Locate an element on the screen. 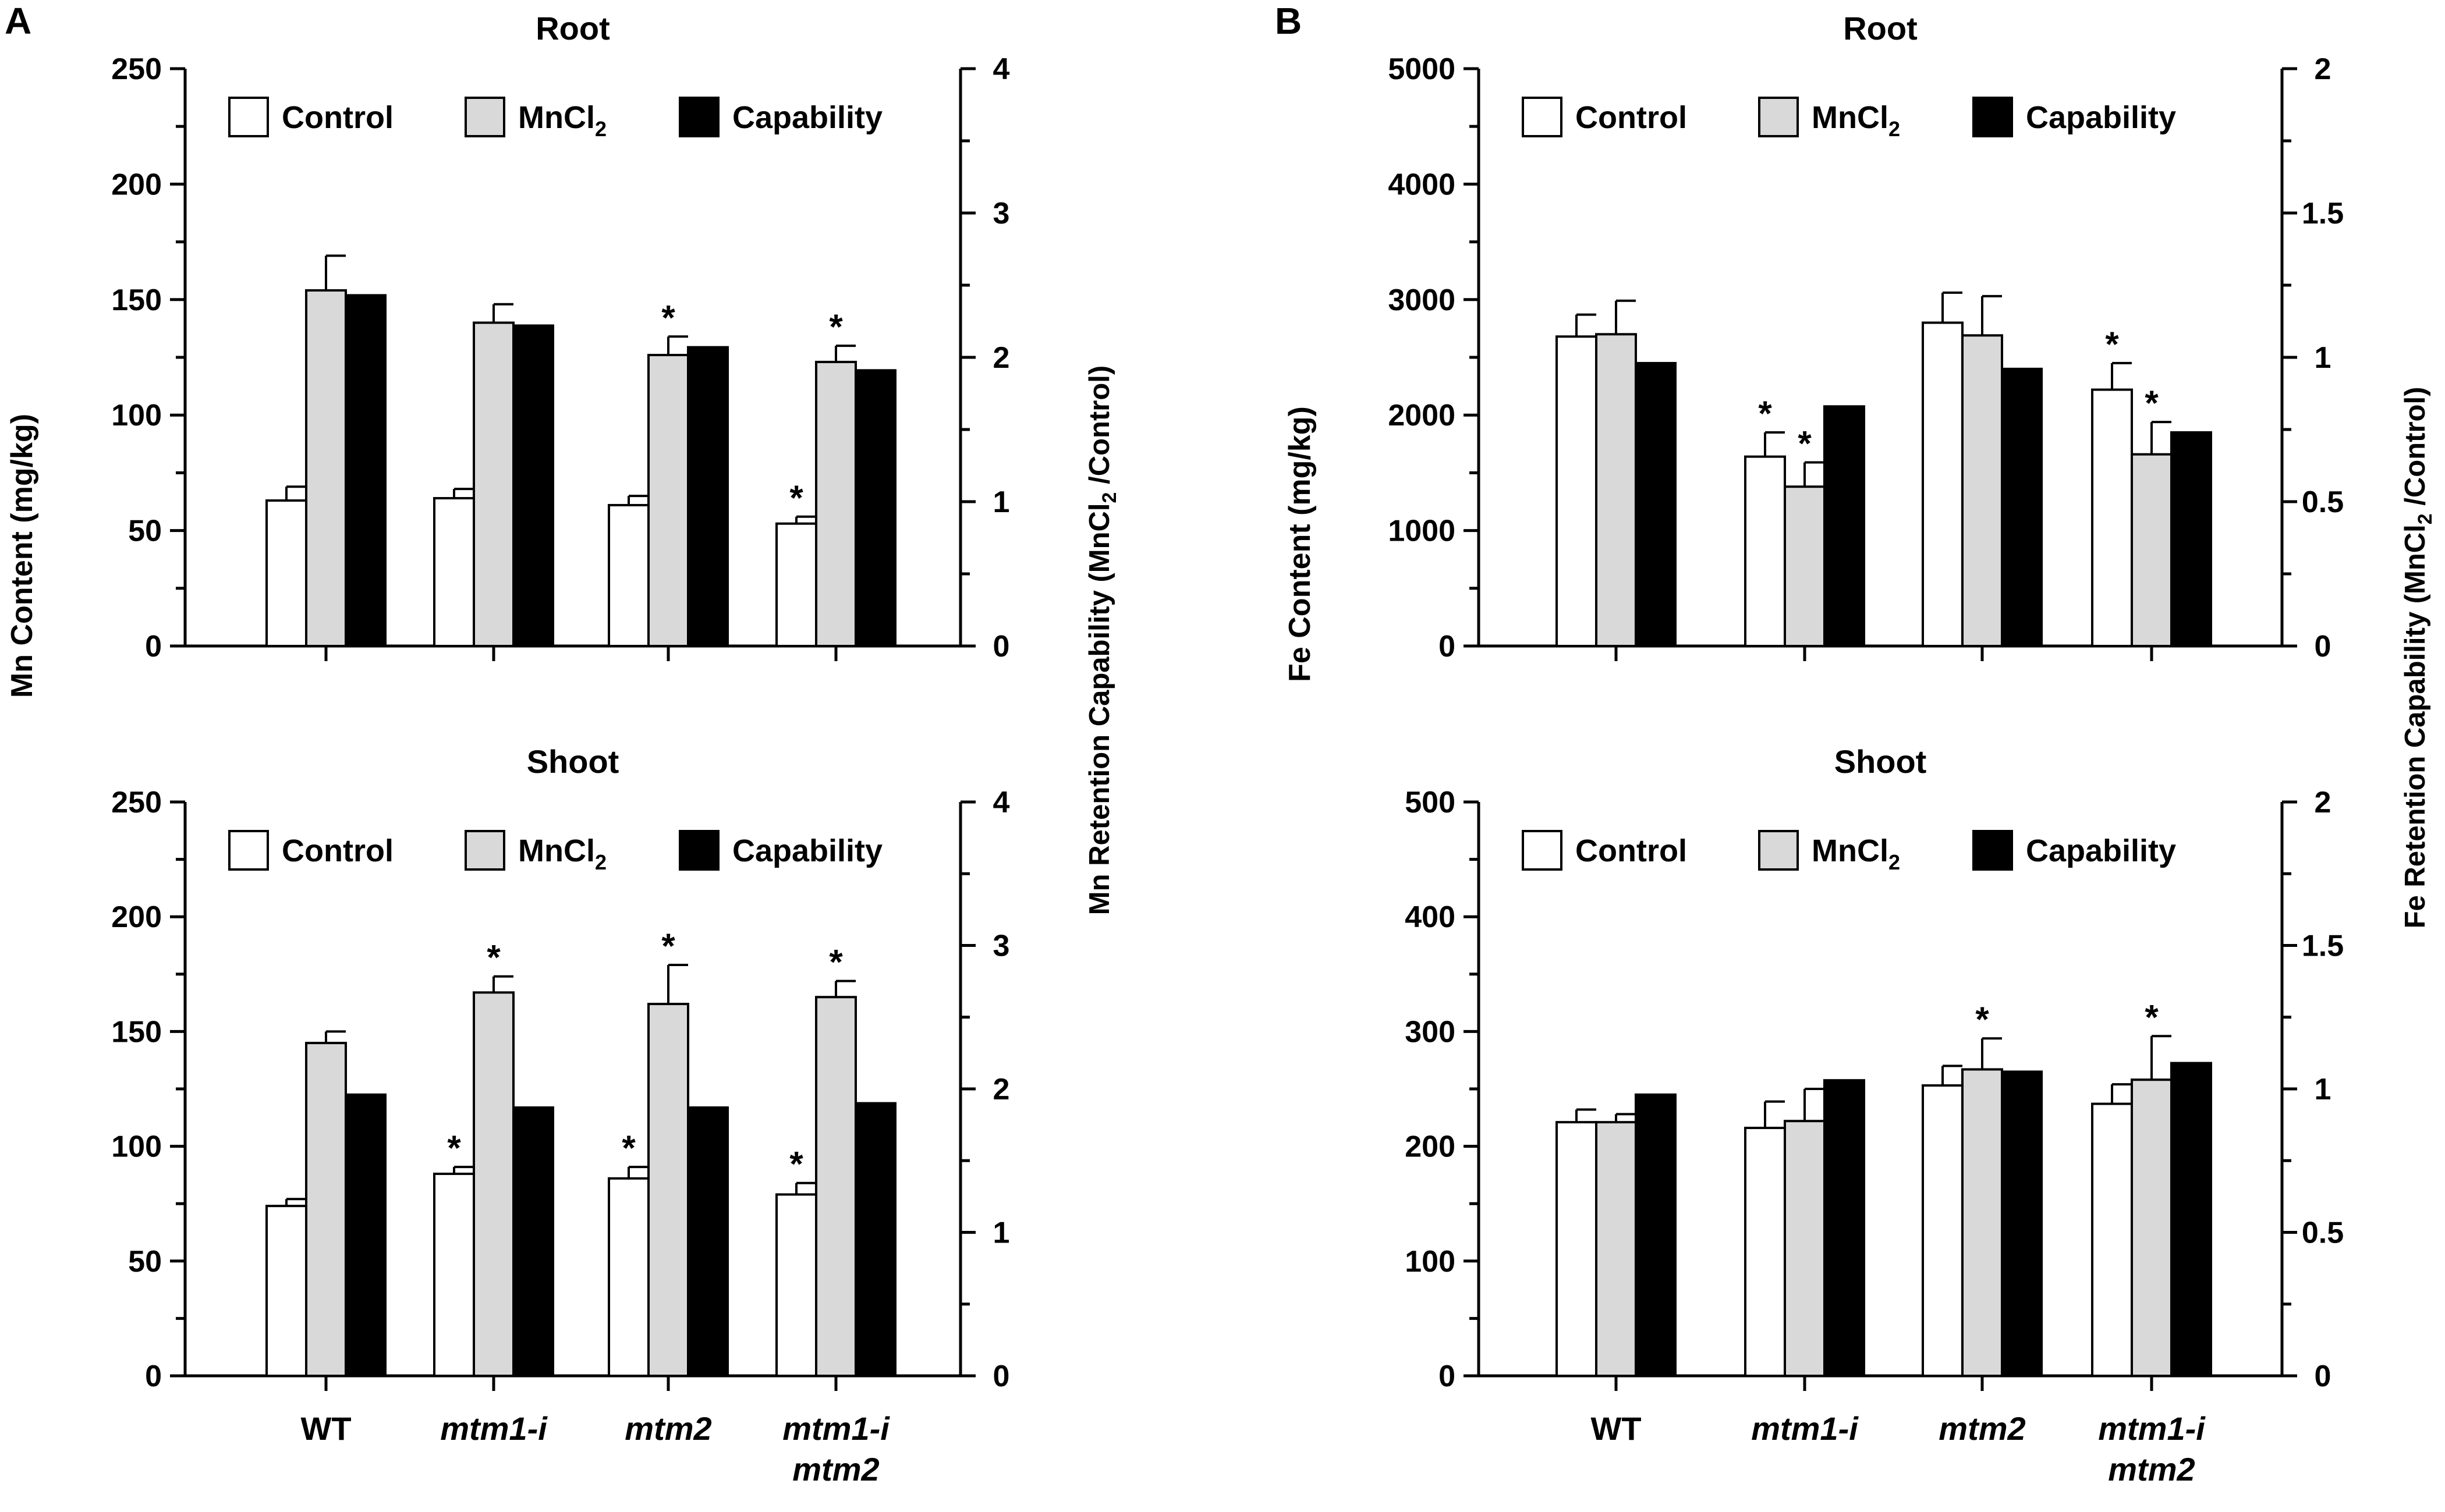 The image size is (2445, 1512). right-tick-label-a-root: 4 is located at coordinates (1002, 69).